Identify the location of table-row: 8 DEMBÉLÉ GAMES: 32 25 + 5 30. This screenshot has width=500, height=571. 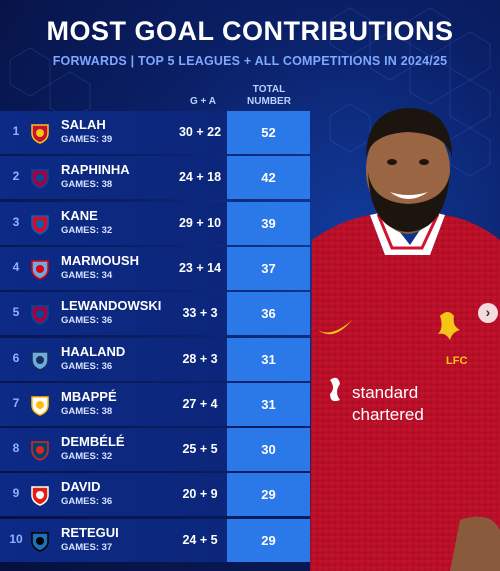
(155, 450).